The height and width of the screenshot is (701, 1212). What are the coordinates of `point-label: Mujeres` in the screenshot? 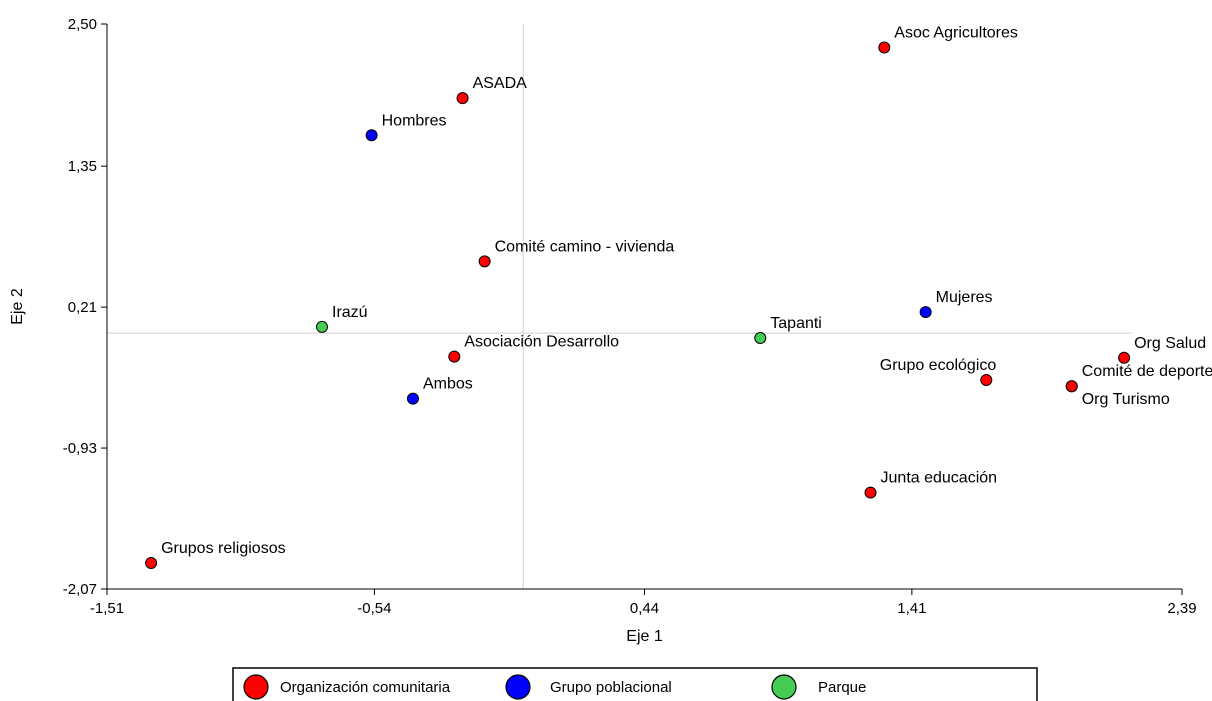 It's located at (964, 297).